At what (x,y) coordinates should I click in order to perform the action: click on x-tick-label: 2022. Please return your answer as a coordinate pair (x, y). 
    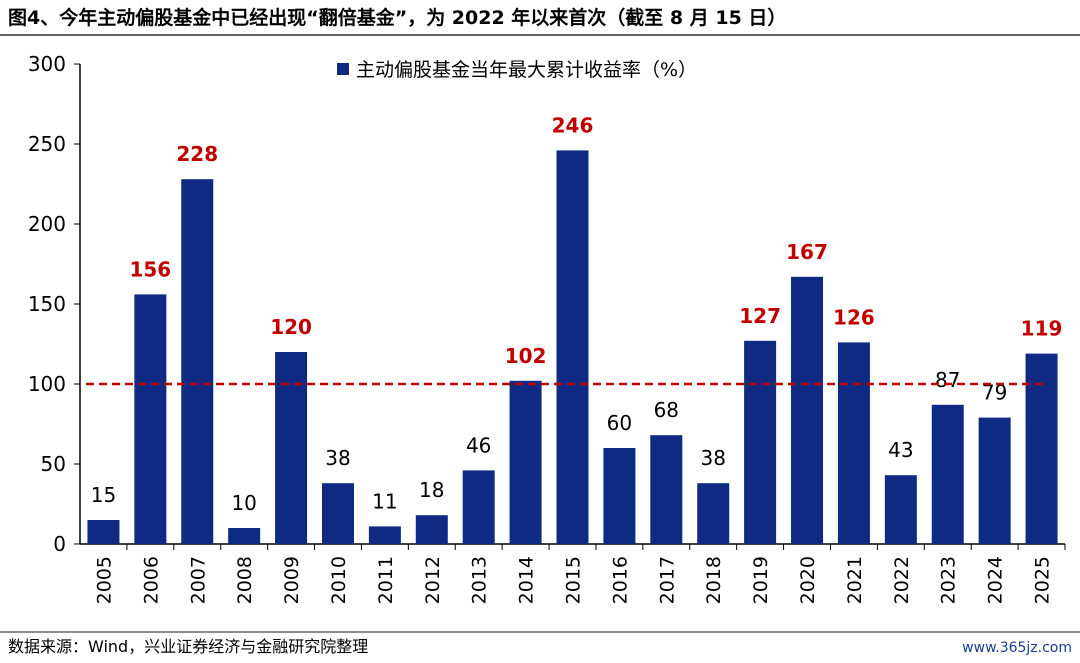
    Looking at the image, I should click on (902, 580).